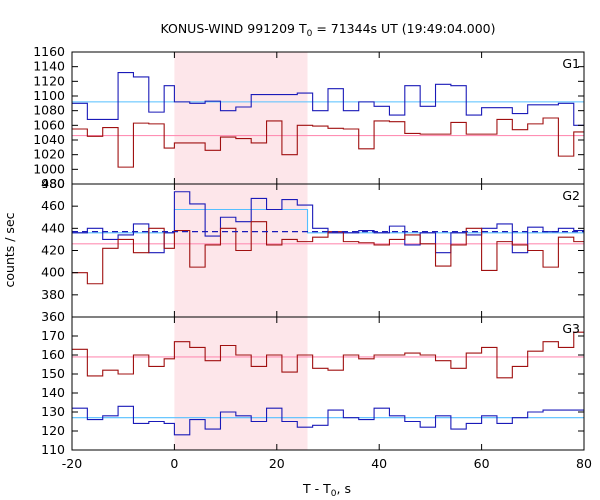 Image resolution: width=600 pixels, height=500 pixels. Describe the element at coordinates (49, 154) in the screenshot. I see `panel-g1-y-tick-label: 1020` at that location.